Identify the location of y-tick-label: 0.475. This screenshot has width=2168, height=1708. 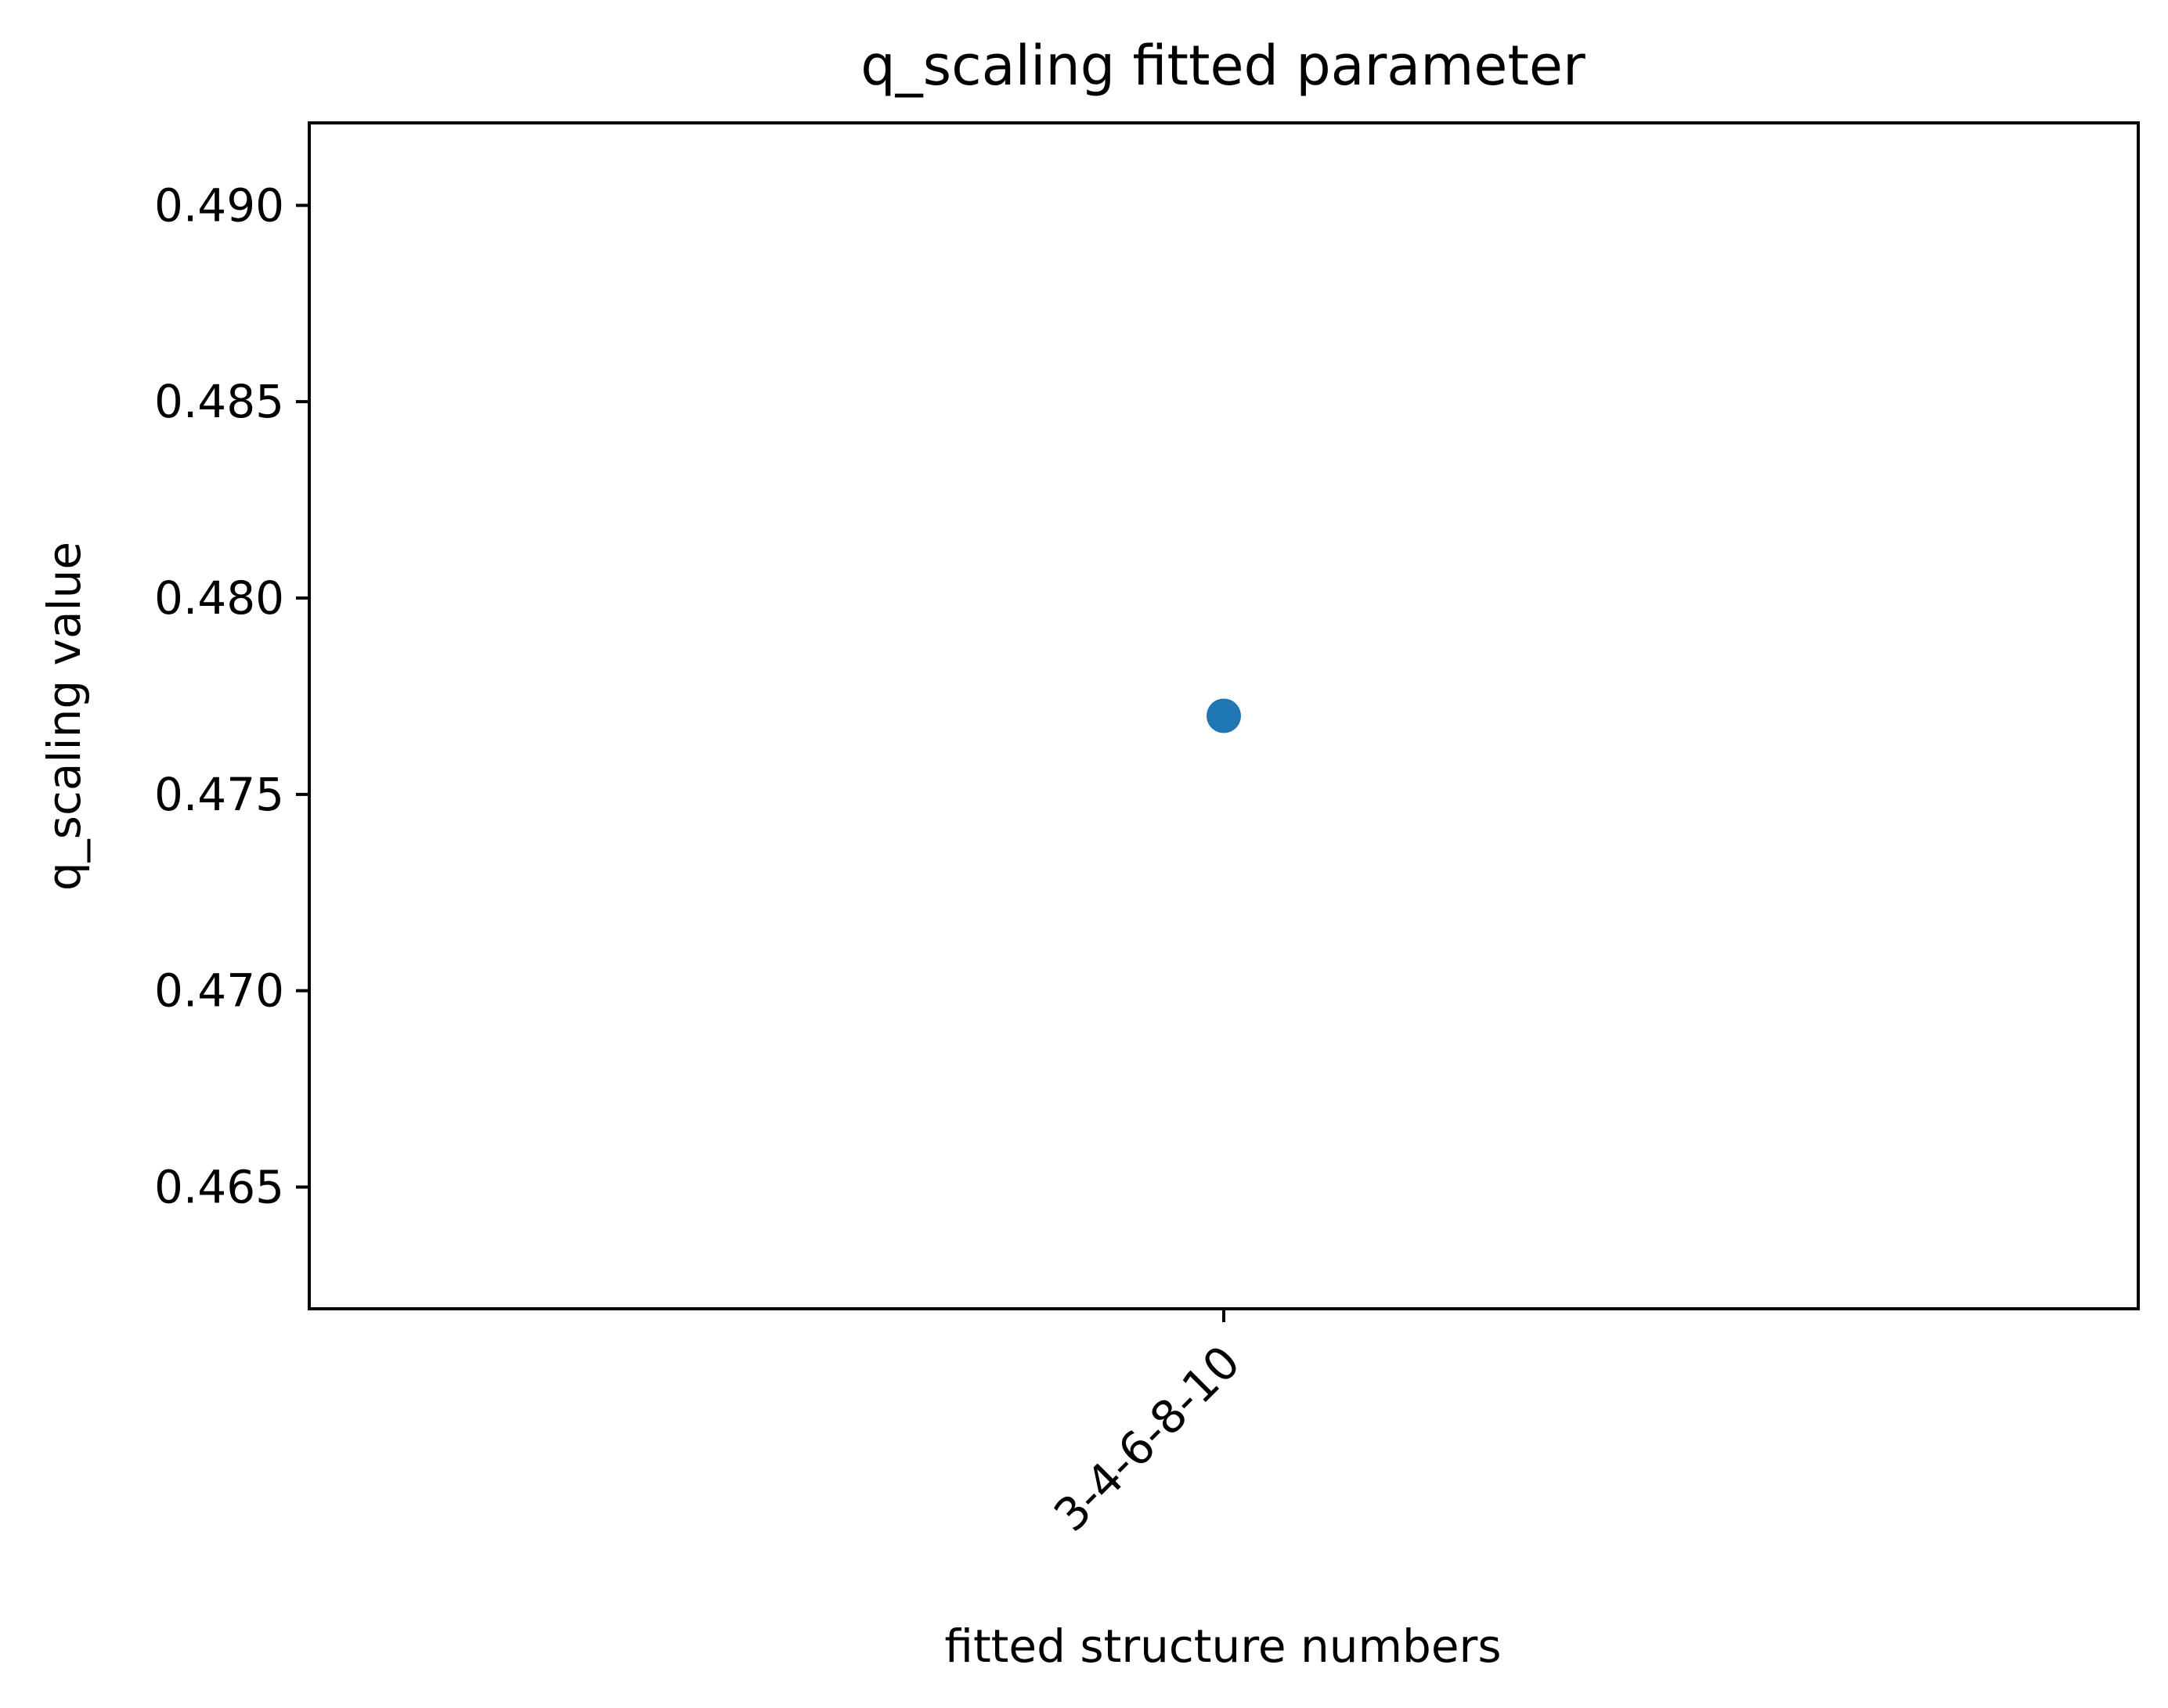
(219, 794).